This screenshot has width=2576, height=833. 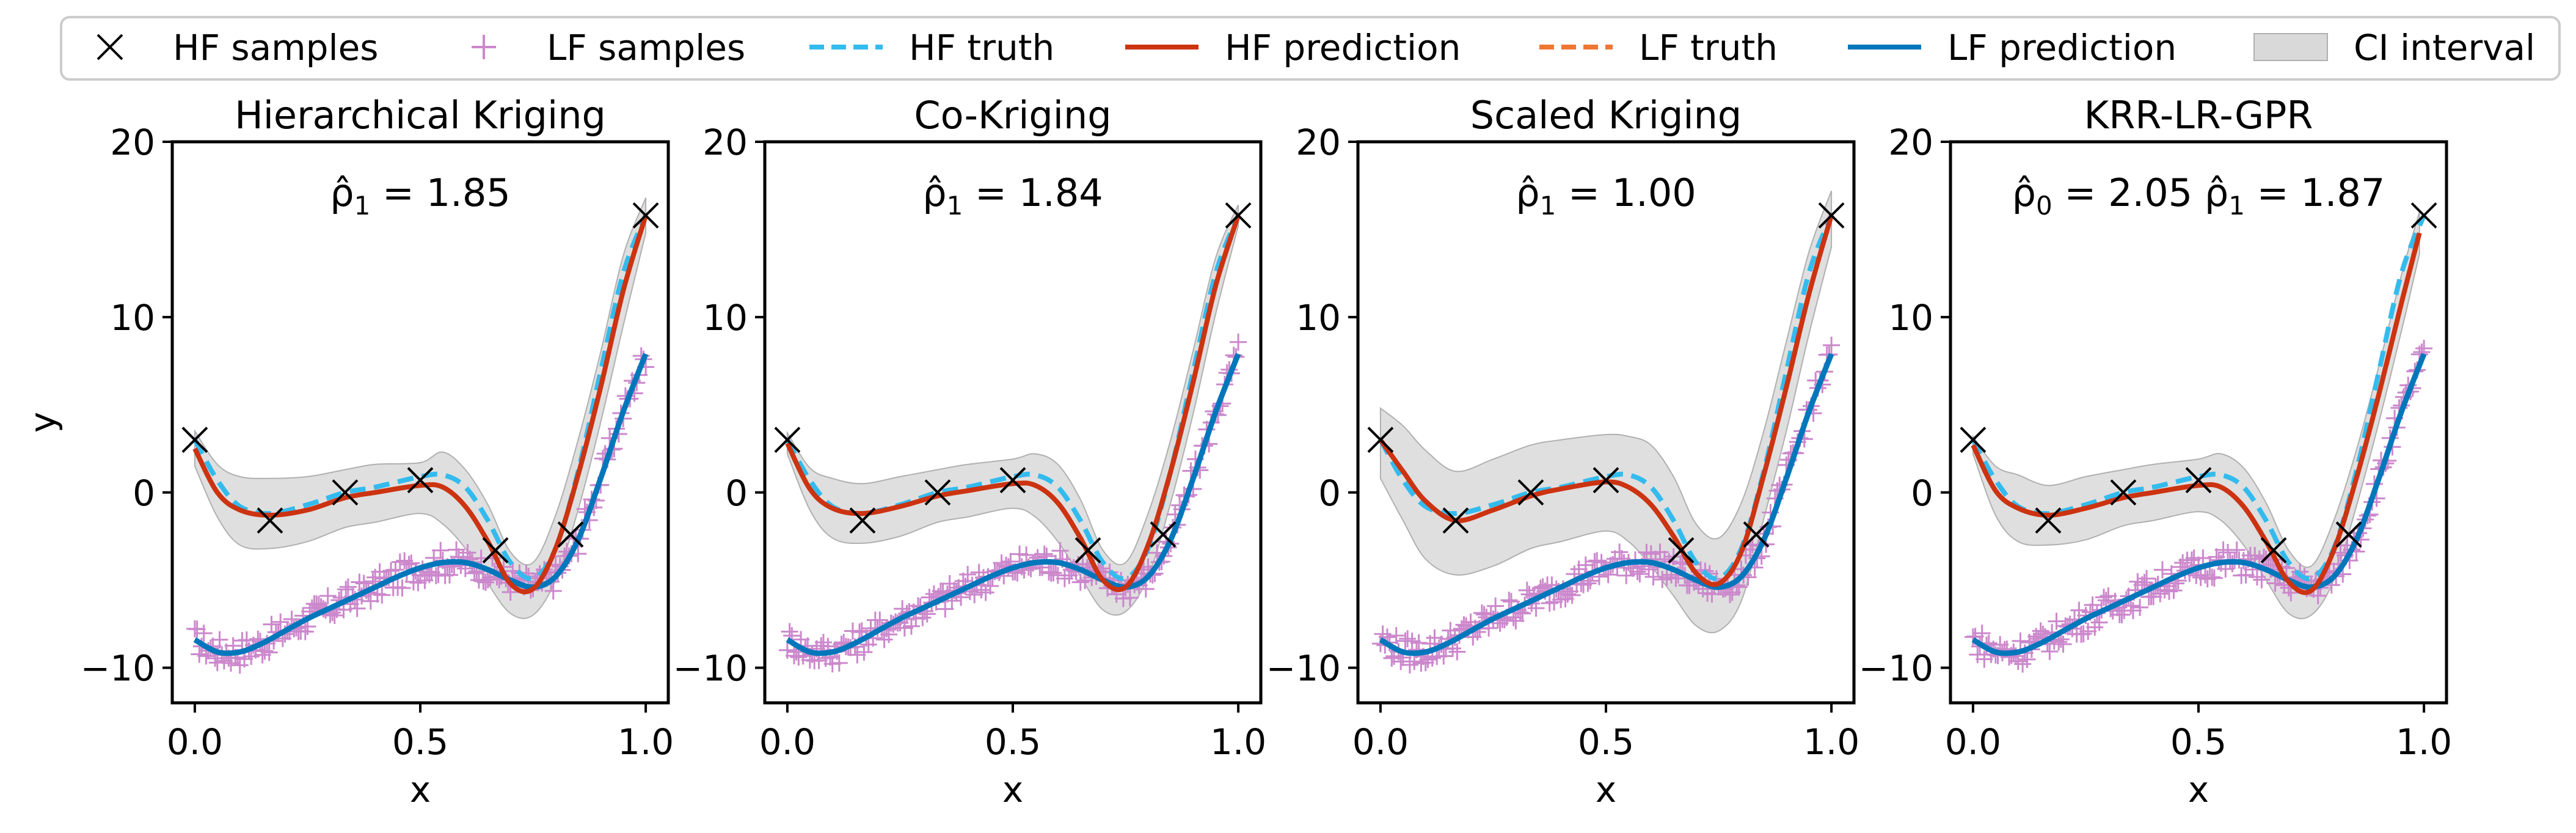 I want to click on annotation-part: = 1.85, so click(x=440, y=193).